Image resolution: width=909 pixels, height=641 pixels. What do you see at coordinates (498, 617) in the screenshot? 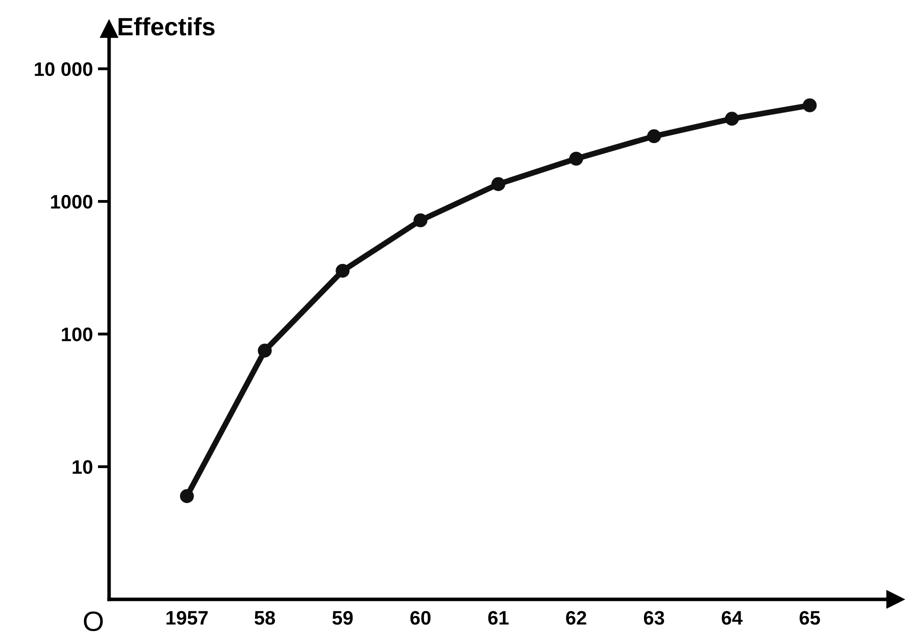
I see `x-tick-label: 61` at bounding box center [498, 617].